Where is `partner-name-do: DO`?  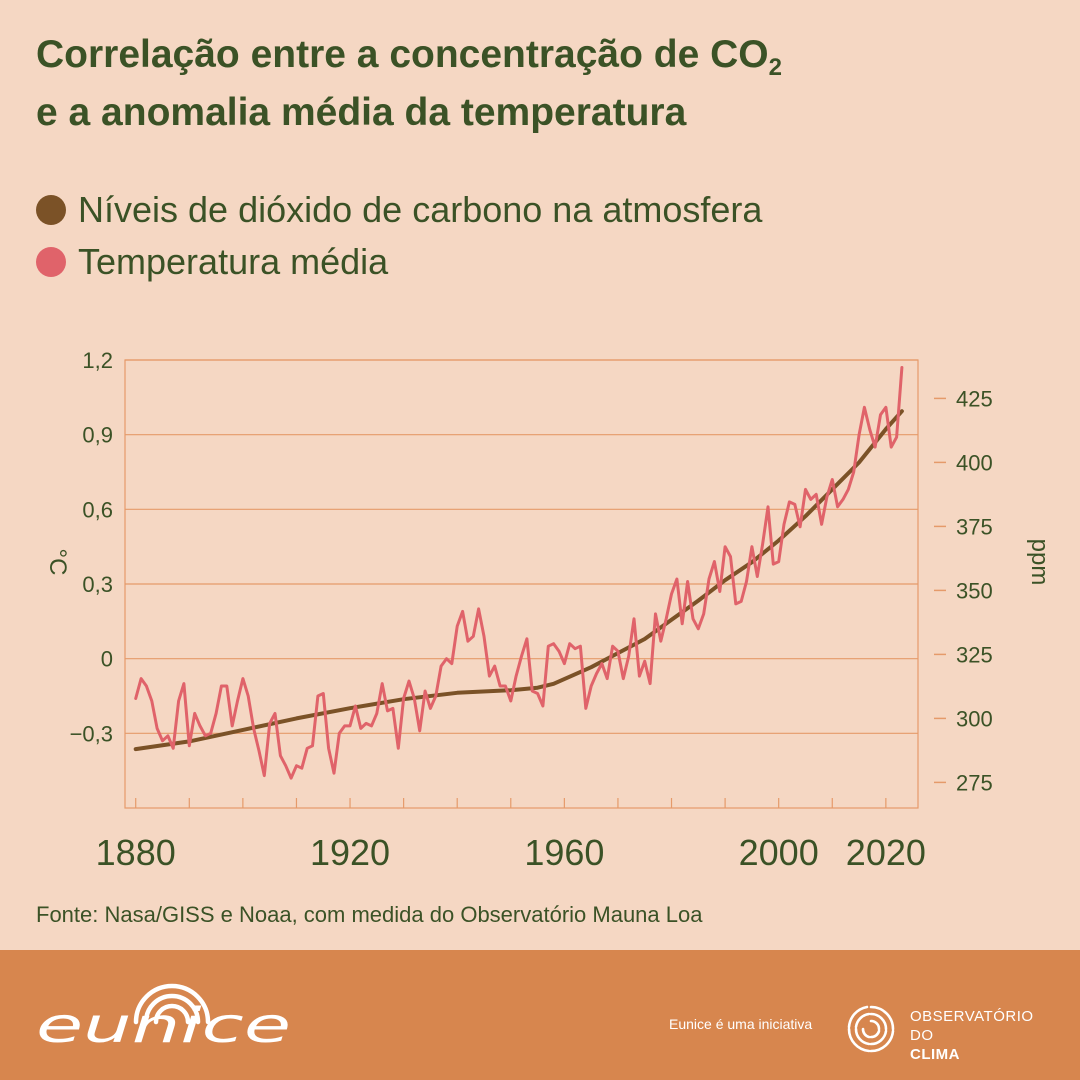
partner-name-do: DO is located at coordinates (922, 1035).